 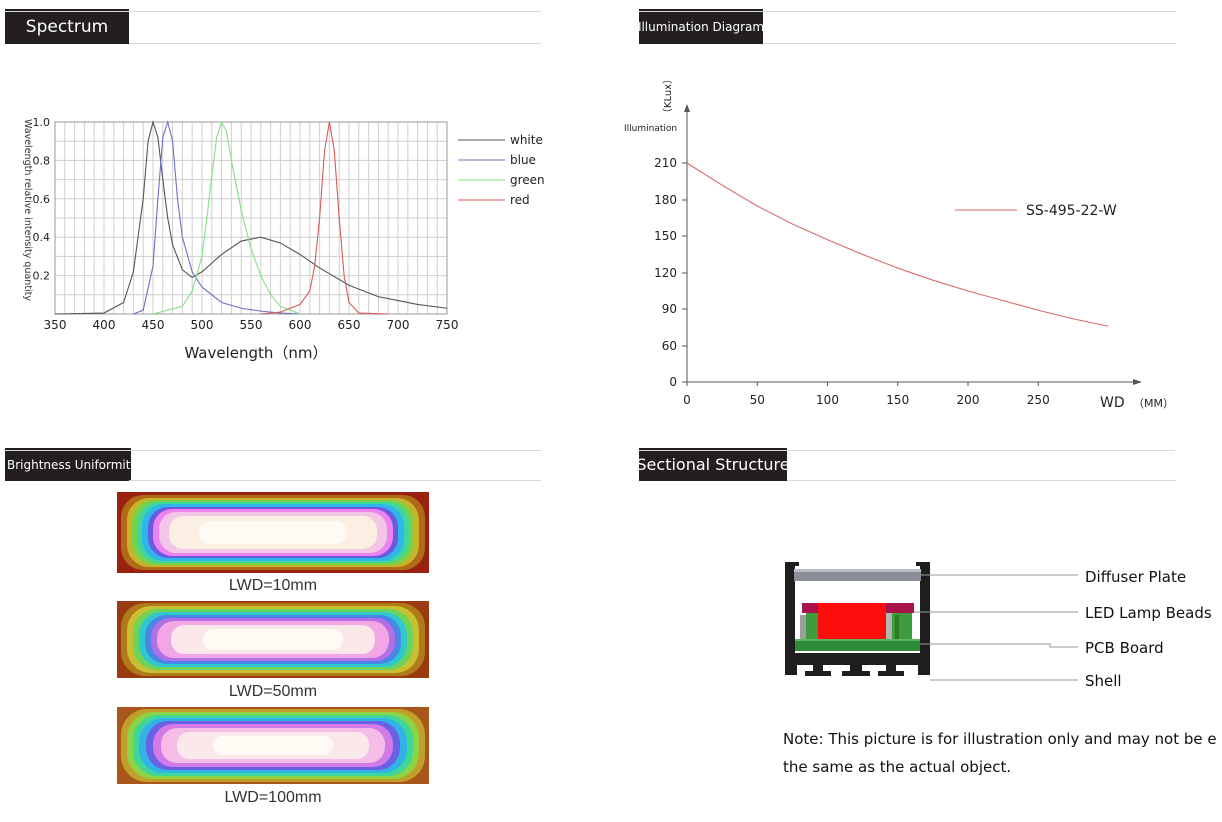 I want to click on x-tick-label: 200, so click(x=968, y=400).